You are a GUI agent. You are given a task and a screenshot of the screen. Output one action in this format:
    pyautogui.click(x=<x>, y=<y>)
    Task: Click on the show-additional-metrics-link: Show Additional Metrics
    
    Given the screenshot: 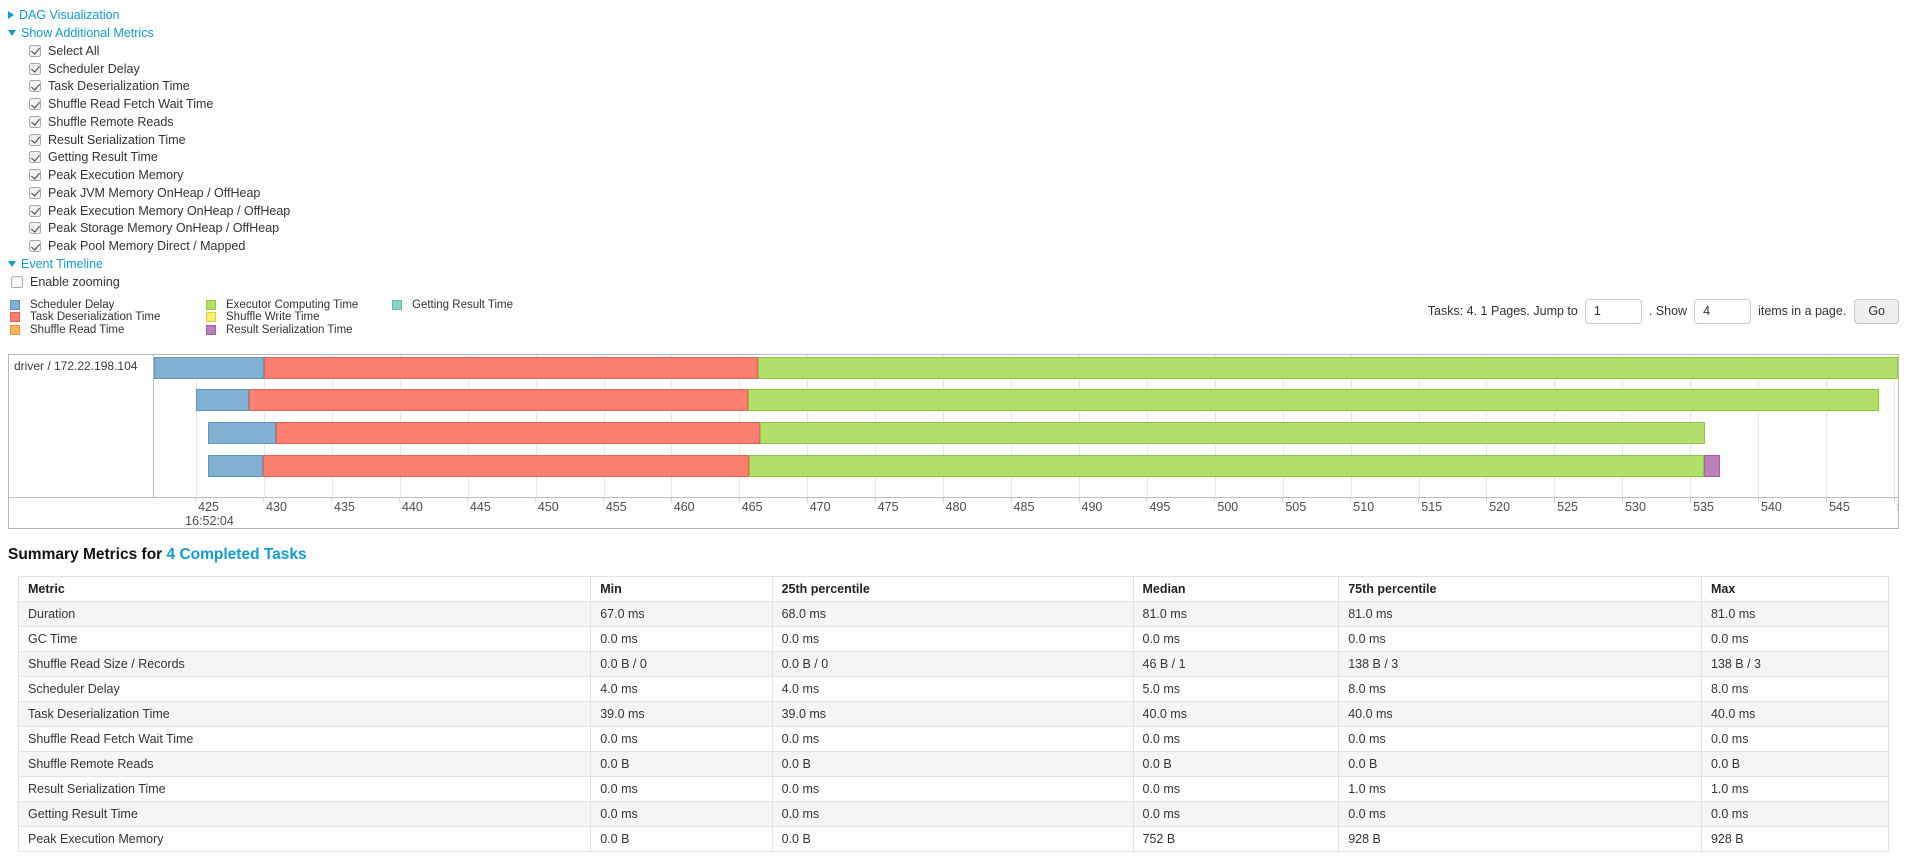 What is the action you would take?
    pyautogui.click(x=87, y=33)
    